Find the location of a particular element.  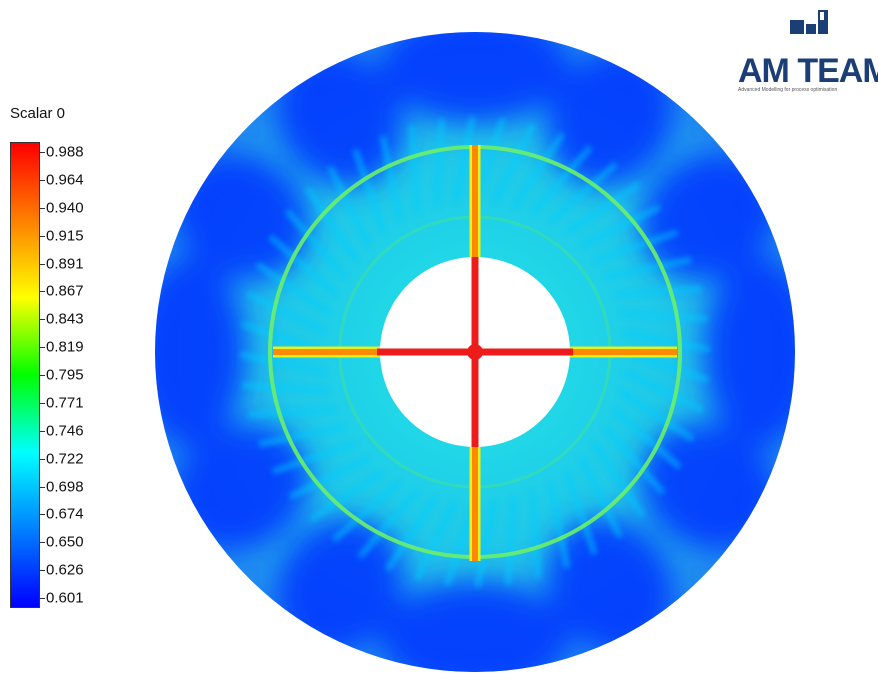

legend-title: Scalar 0 is located at coordinates (38, 113).